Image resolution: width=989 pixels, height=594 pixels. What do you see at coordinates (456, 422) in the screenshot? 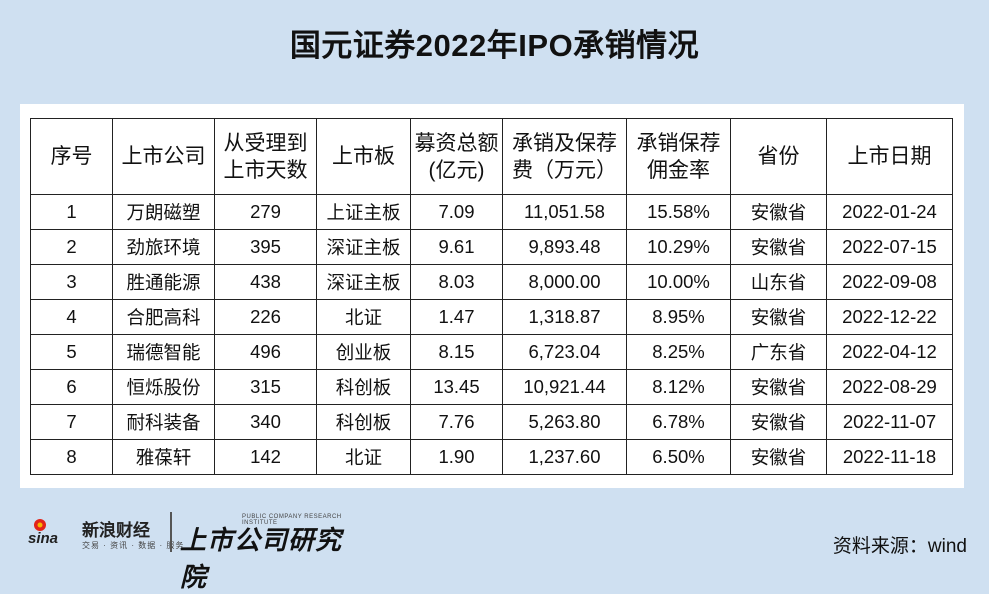
I see `table-cell: 7.76` at bounding box center [456, 422].